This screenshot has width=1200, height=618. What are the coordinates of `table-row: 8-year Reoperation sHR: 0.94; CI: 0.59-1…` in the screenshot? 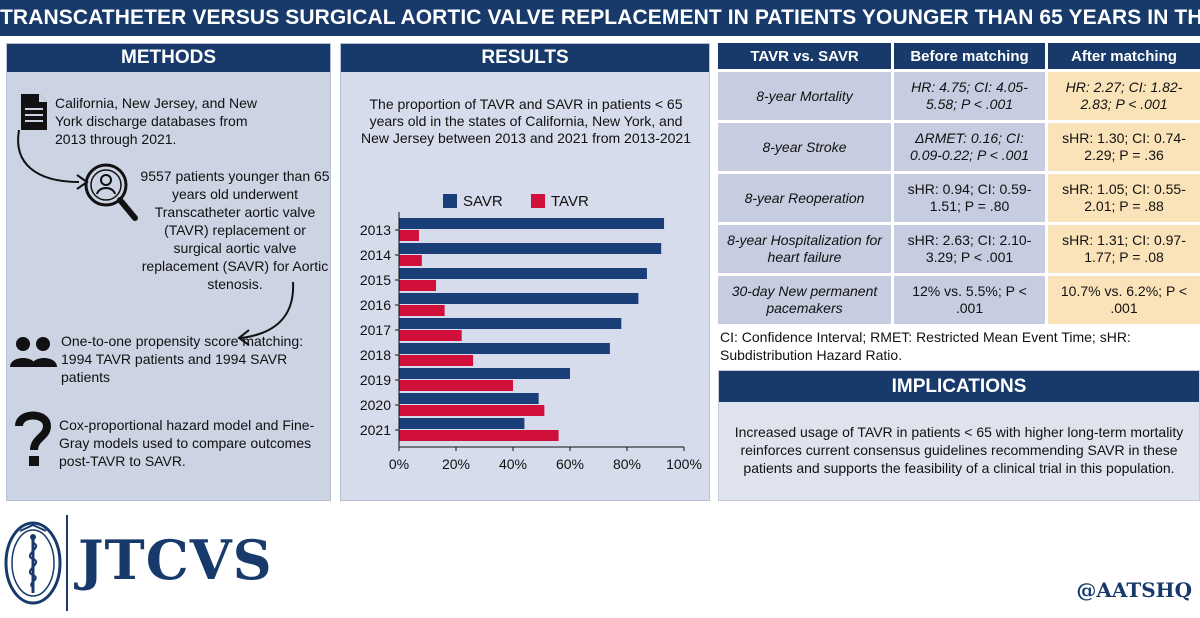 It's located at (959, 198).